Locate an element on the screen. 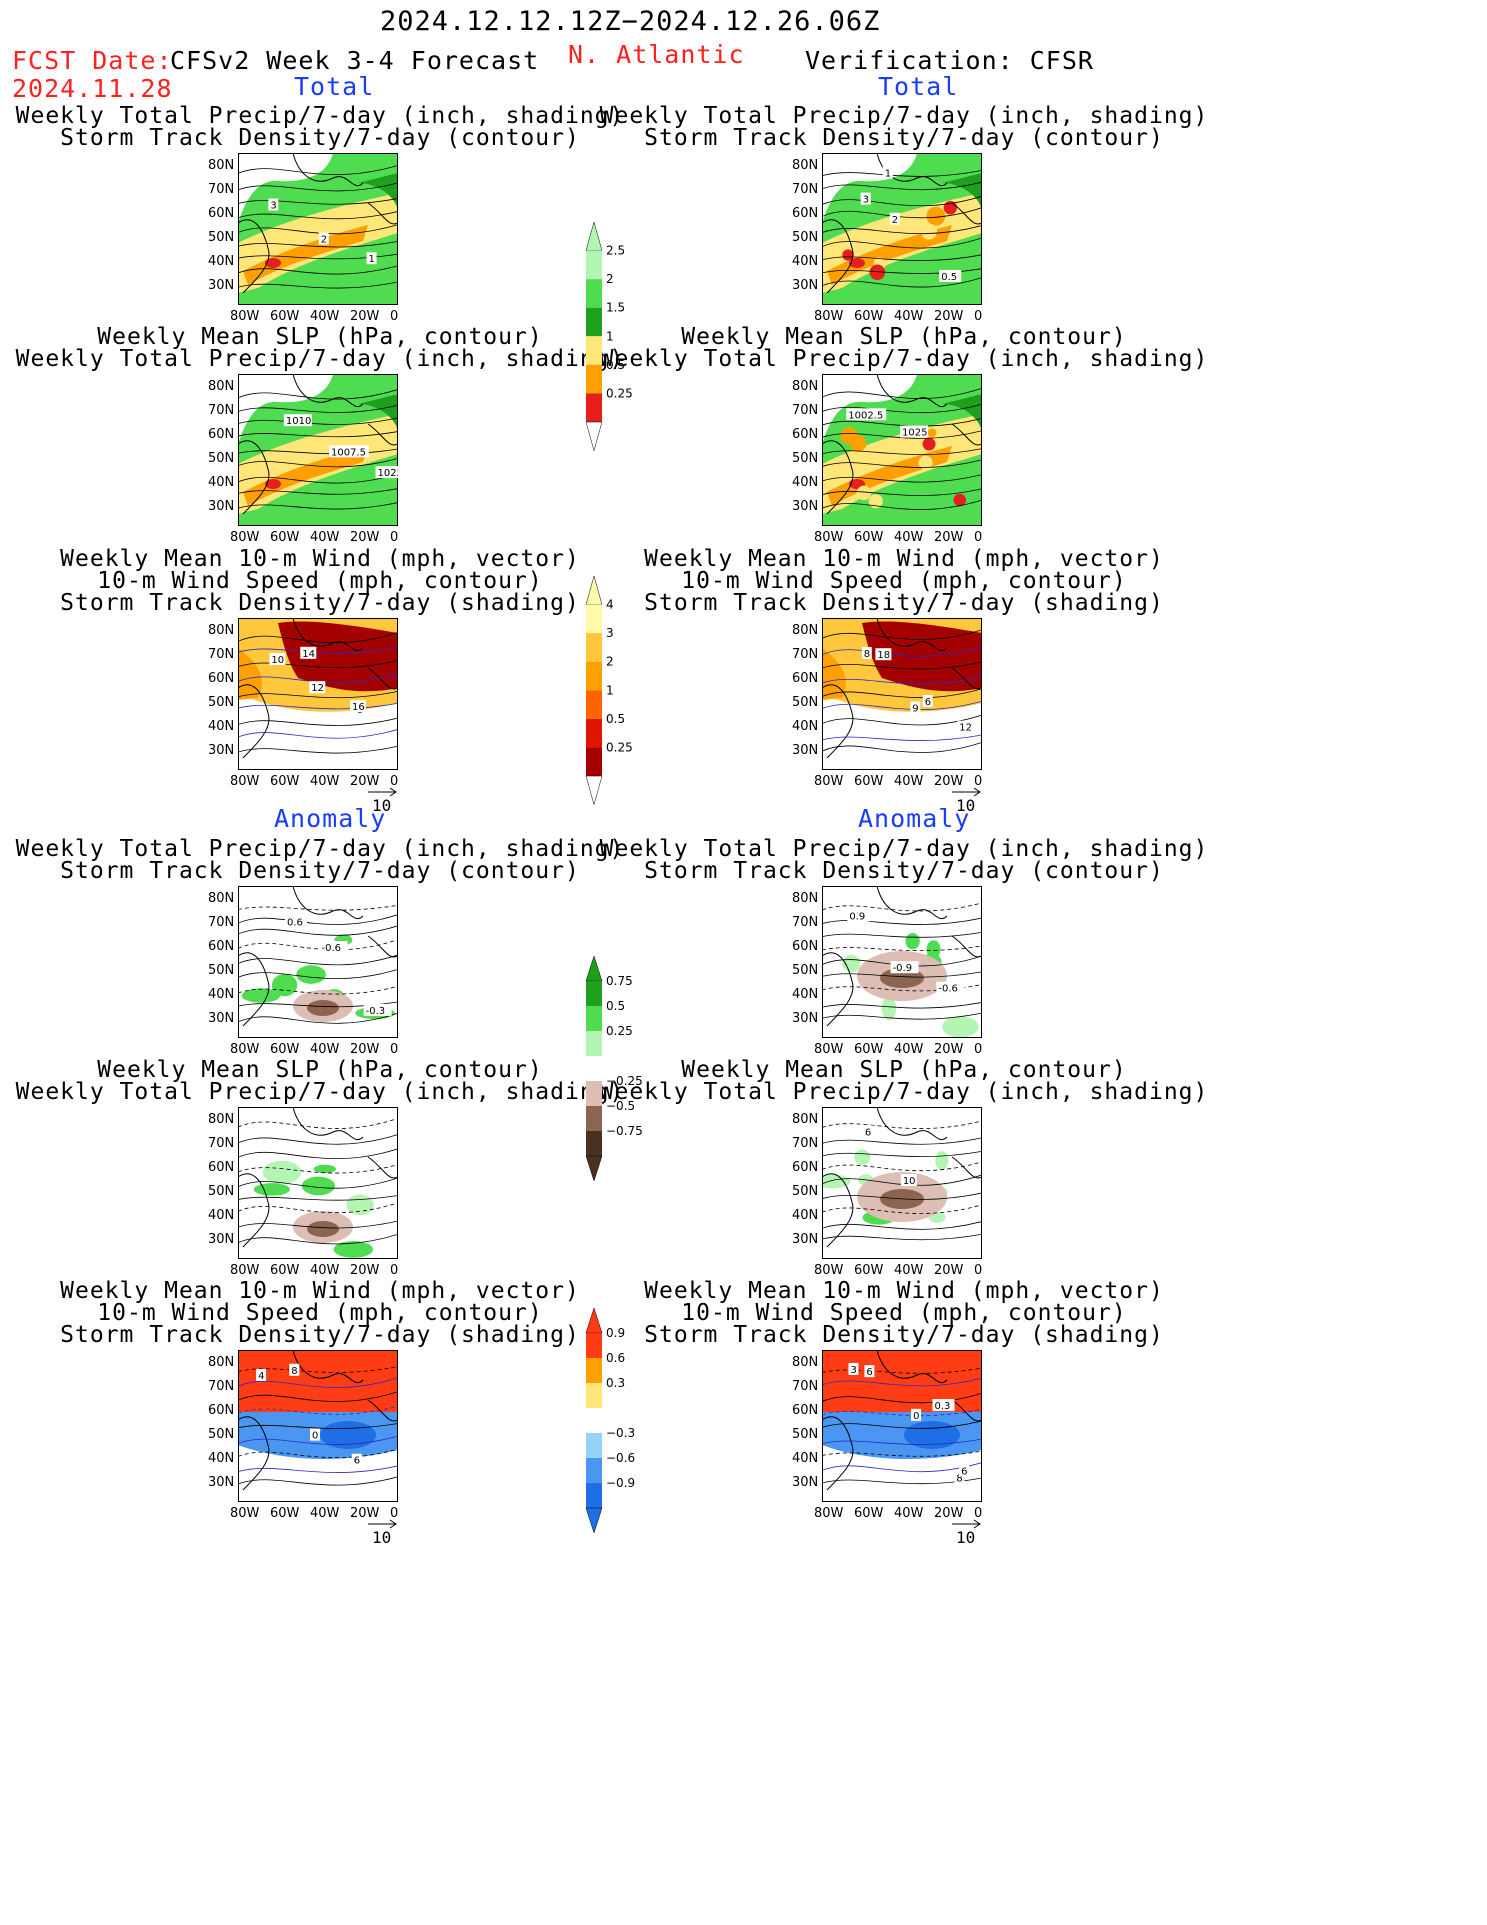 This screenshot has height=1925, width=1487. precip-core is located at coordinates (889, 255).